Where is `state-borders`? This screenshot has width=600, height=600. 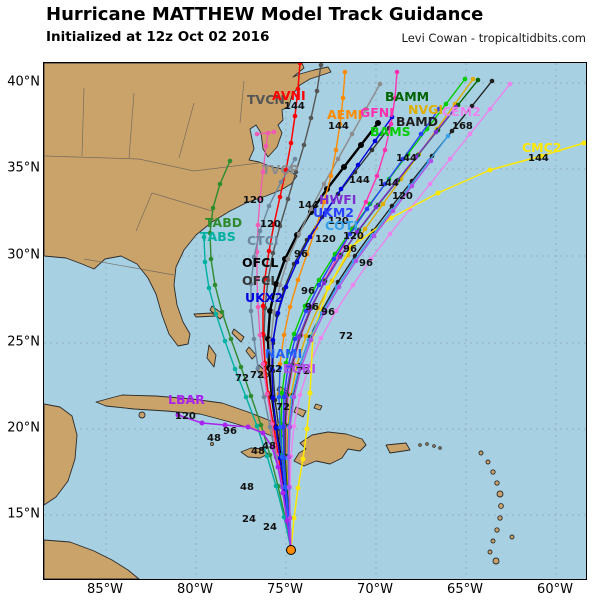 state-borders is located at coordinates (151, 178).